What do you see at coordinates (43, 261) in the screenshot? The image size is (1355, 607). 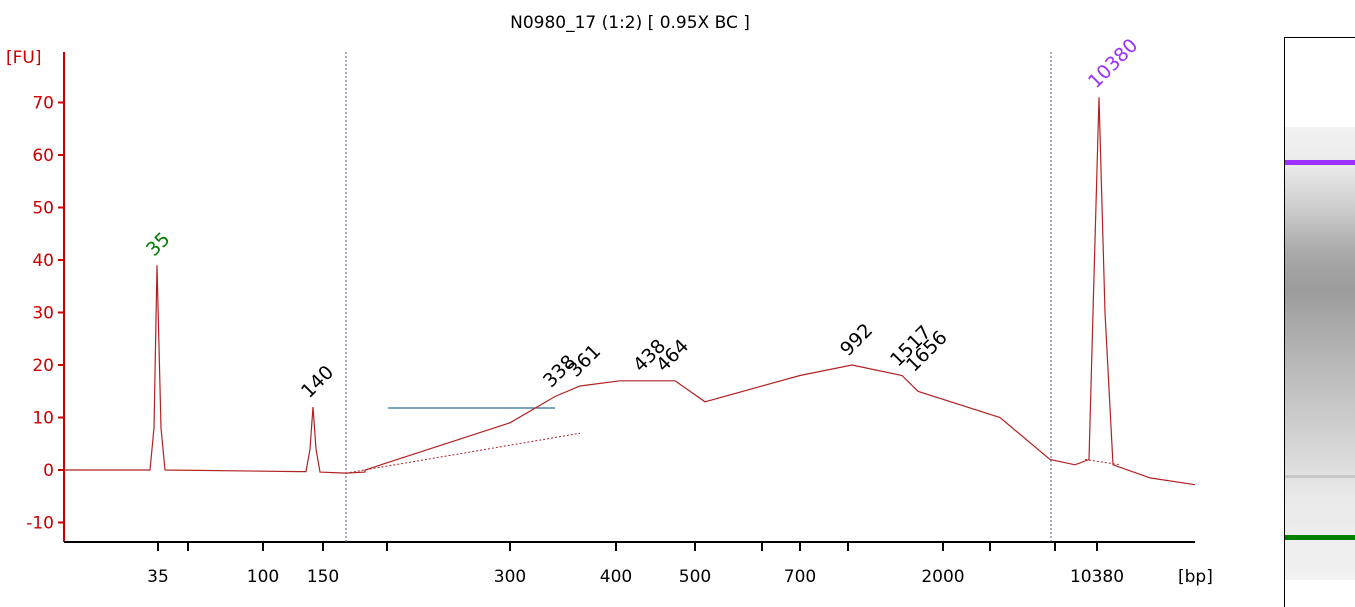 I see `y-tick-label: 40` at bounding box center [43, 261].